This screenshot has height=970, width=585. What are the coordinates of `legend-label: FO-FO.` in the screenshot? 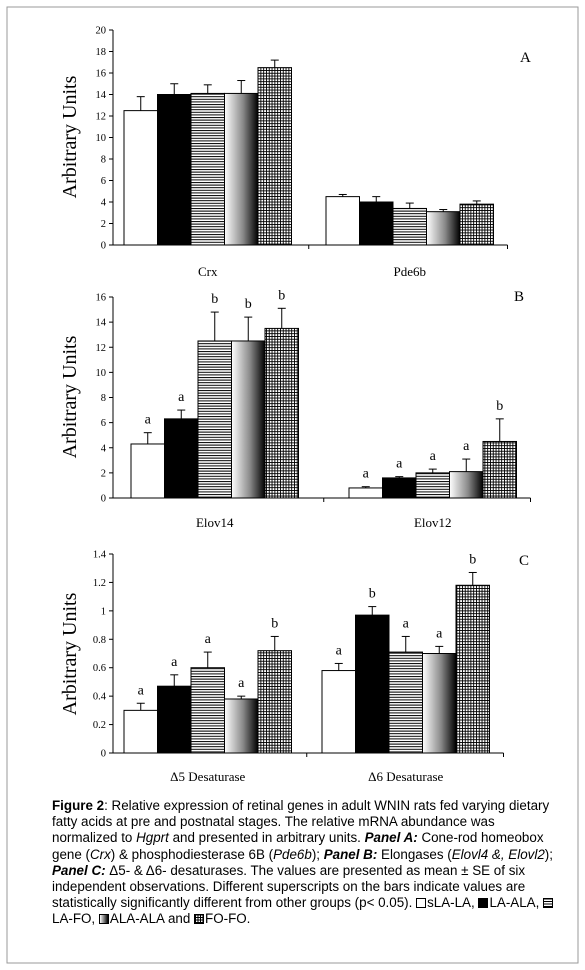 It's located at (228, 919).